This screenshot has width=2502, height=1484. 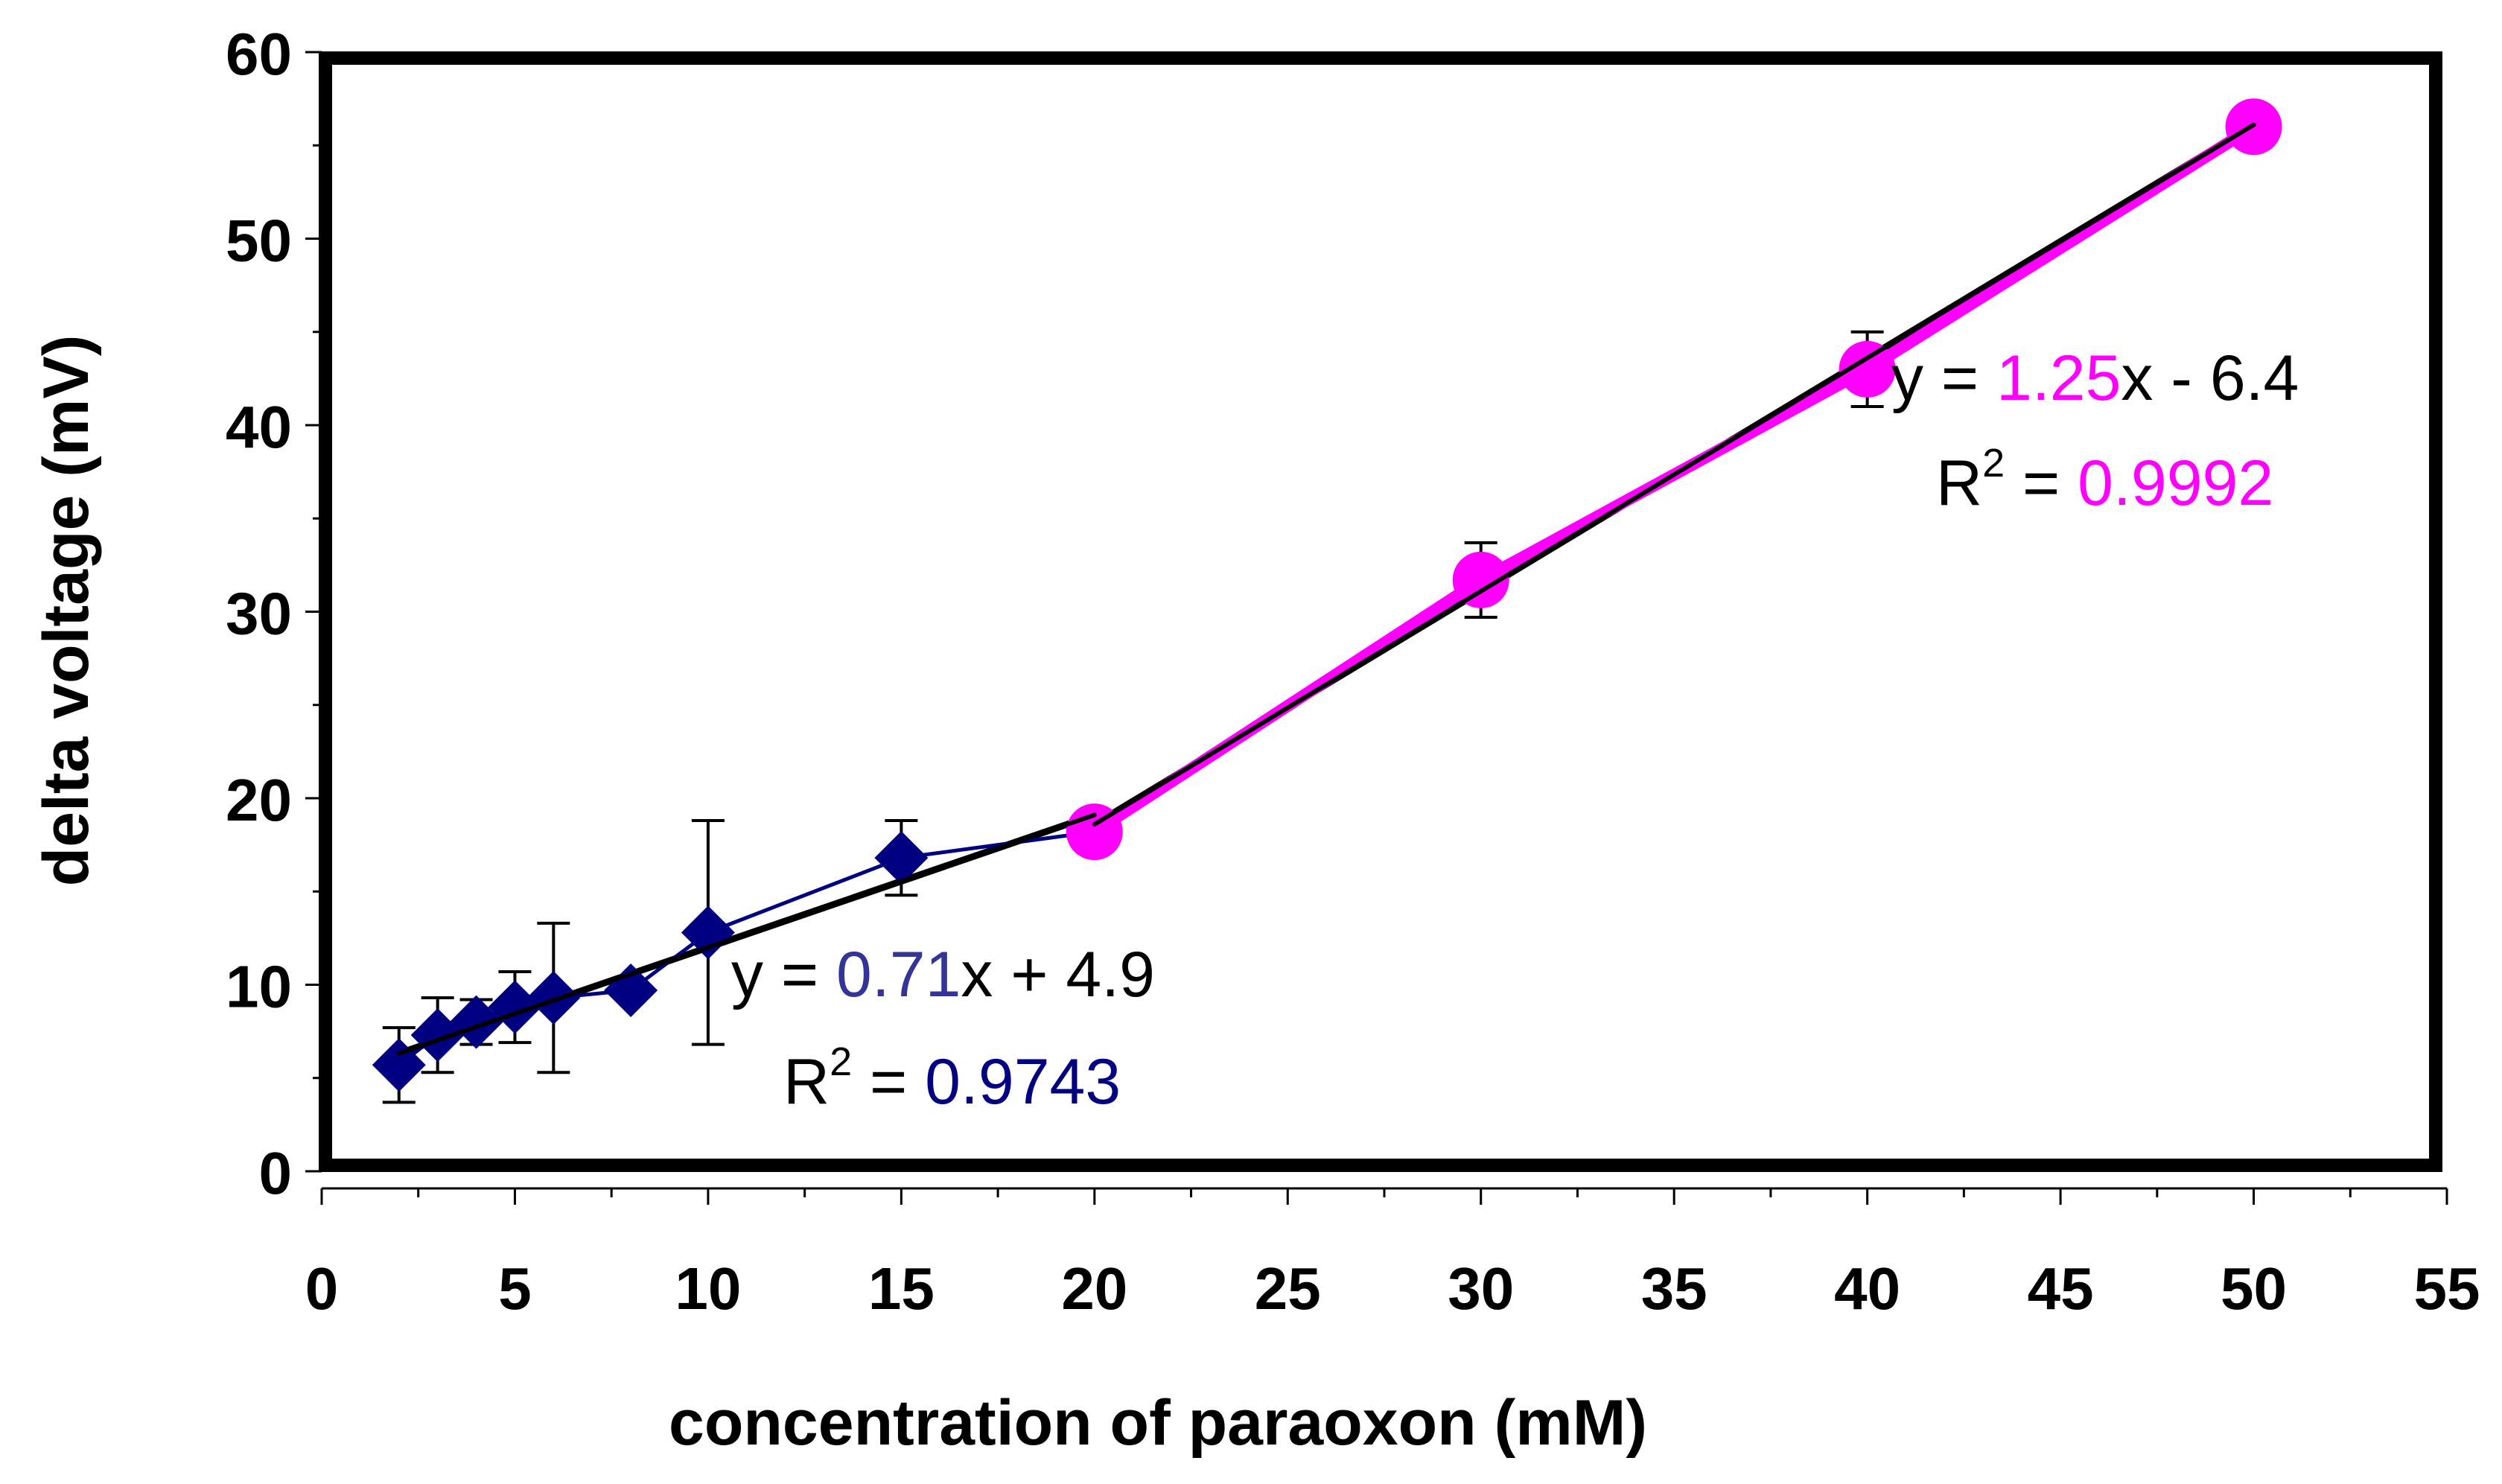 What do you see at coordinates (1994, 463) in the screenshot?
I see `high-r-sup: 2` at bounding box center [1994, 463].